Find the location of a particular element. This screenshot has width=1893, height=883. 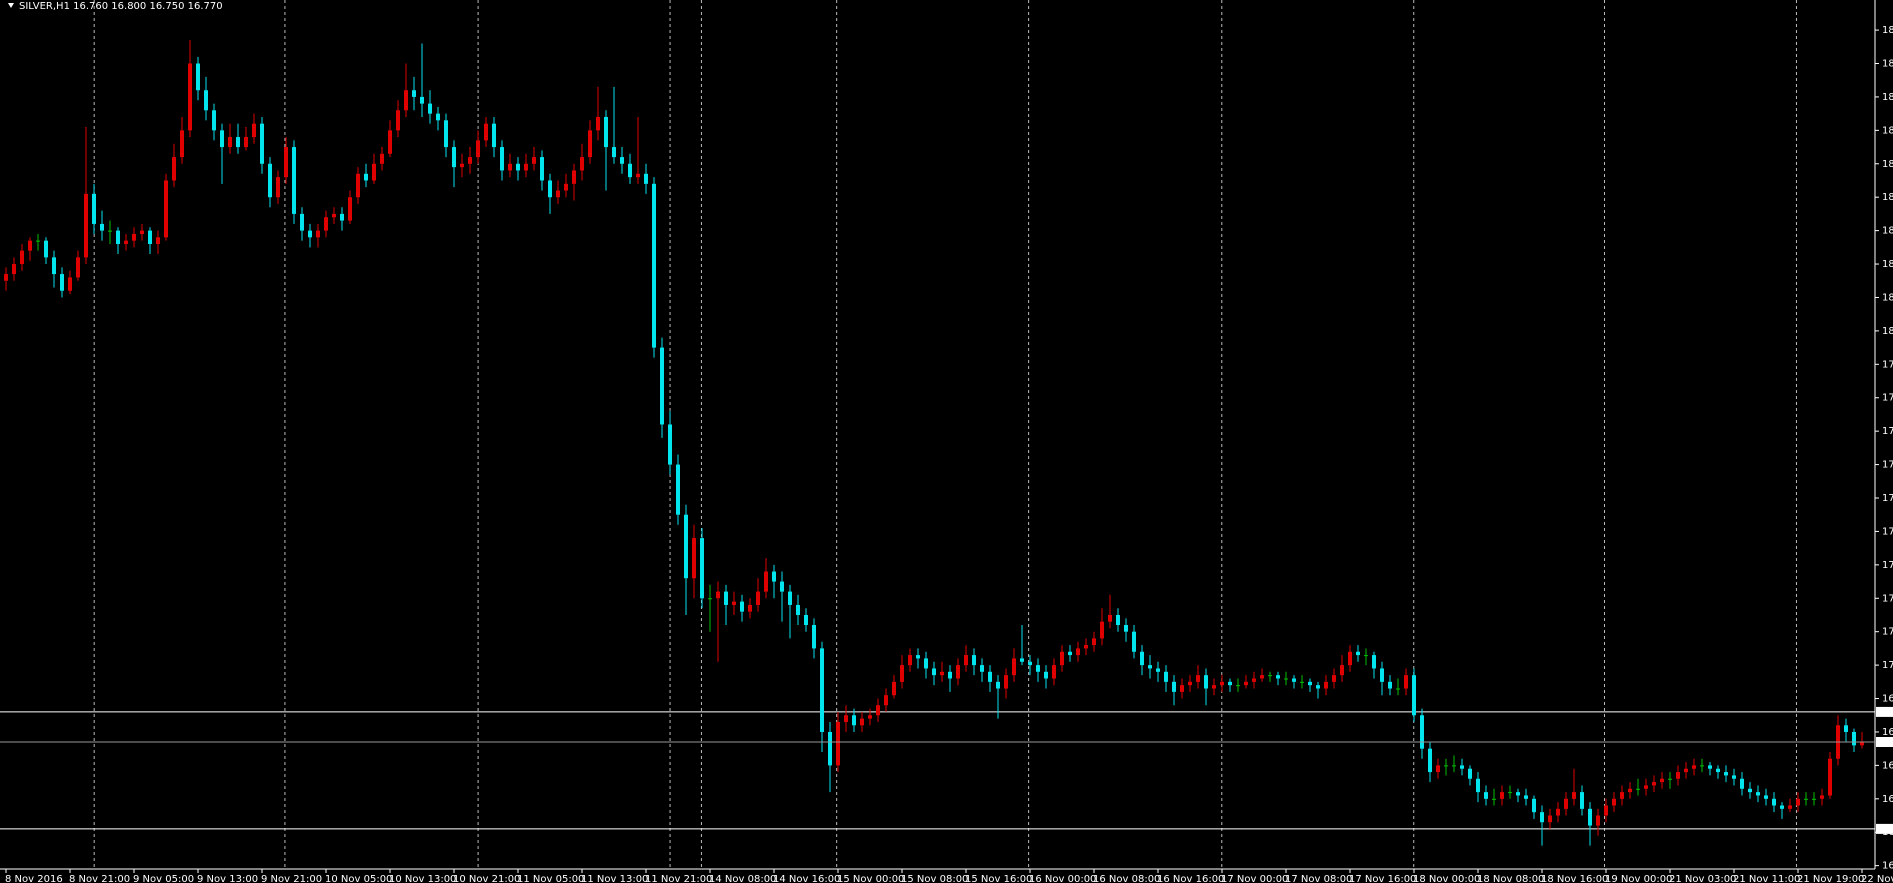

x-tick-label: 16 Nov 00:00 is located at coordinates (1062, 878).